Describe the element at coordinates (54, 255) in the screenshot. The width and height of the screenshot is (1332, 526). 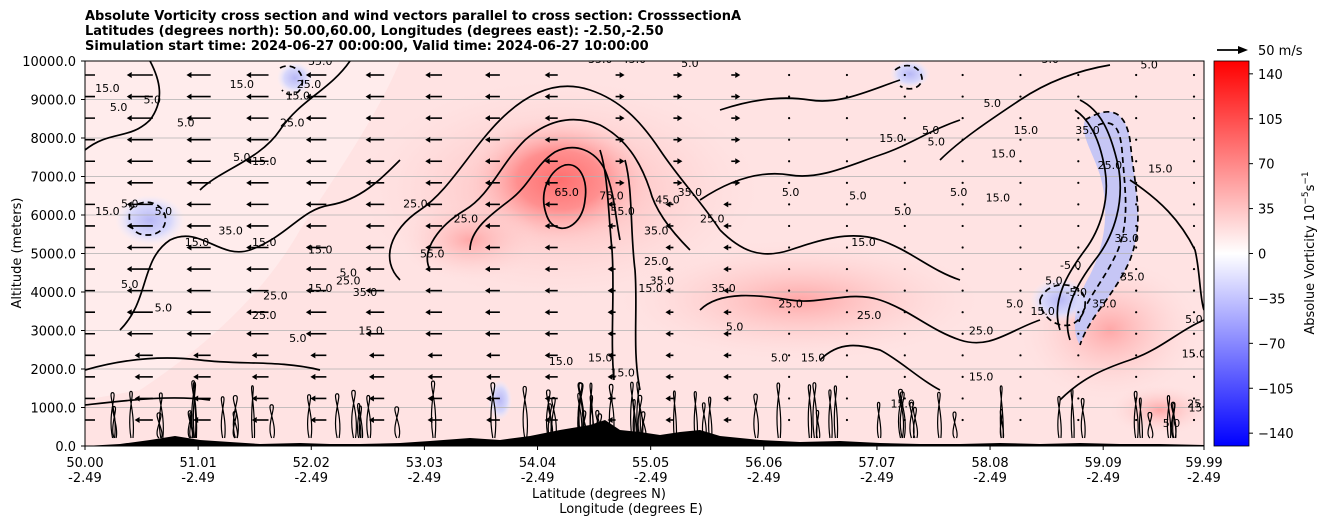
I see `y-tick-label: 5000.0` at that location.